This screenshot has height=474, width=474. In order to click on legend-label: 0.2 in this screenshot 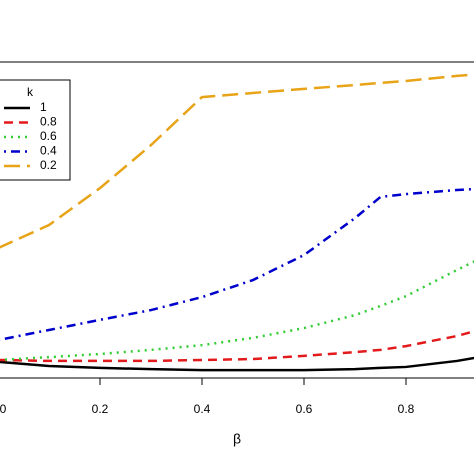, I will do `click(48, 165)`.